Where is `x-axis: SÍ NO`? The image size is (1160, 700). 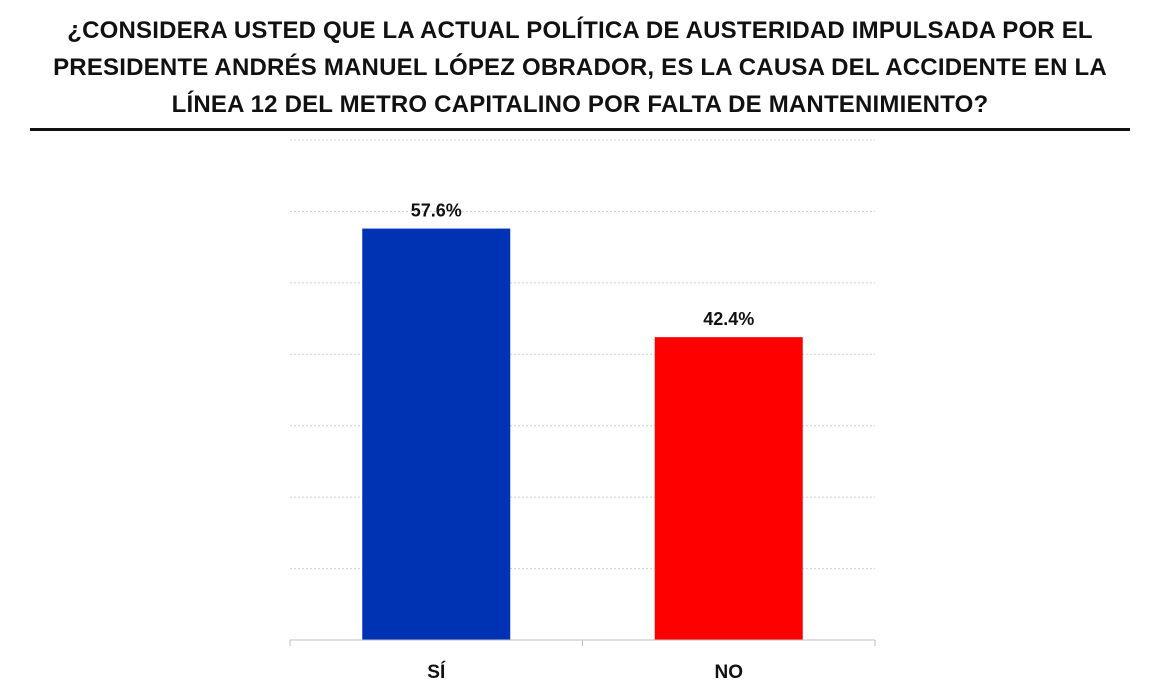 x-axis: SÍ NO is located at coordinates (582, 661).